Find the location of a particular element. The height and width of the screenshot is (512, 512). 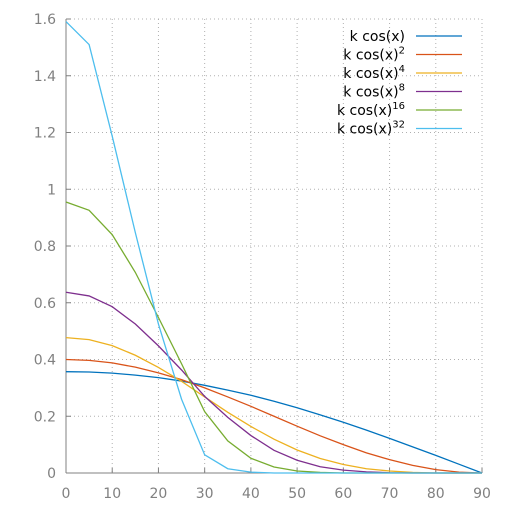

legend-label-1: k cos(x) is located at coordinates (377, 37).